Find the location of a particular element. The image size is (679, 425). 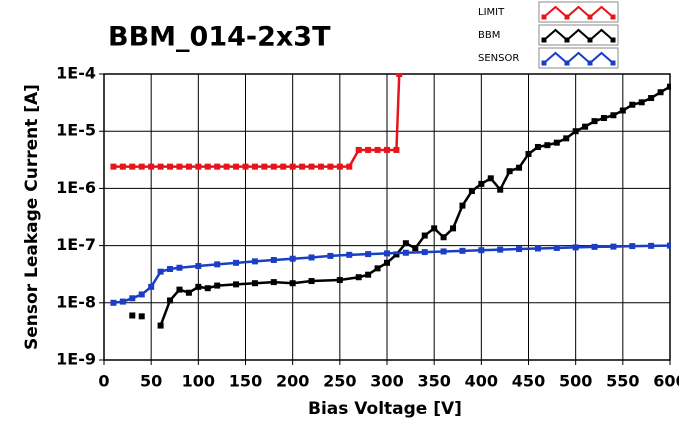

x-tick-label: 300 is located at coordinates (386, 381).